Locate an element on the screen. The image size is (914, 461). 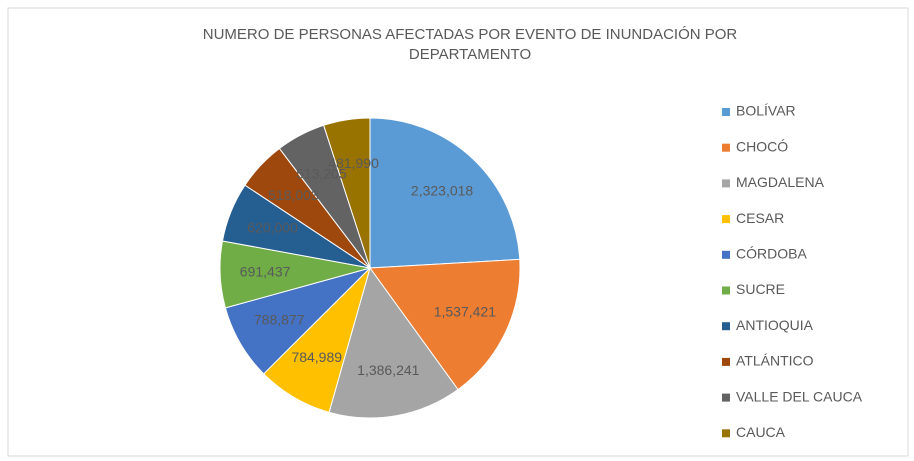
data-label: 2,323,018 is located at coordinates (442, 190).